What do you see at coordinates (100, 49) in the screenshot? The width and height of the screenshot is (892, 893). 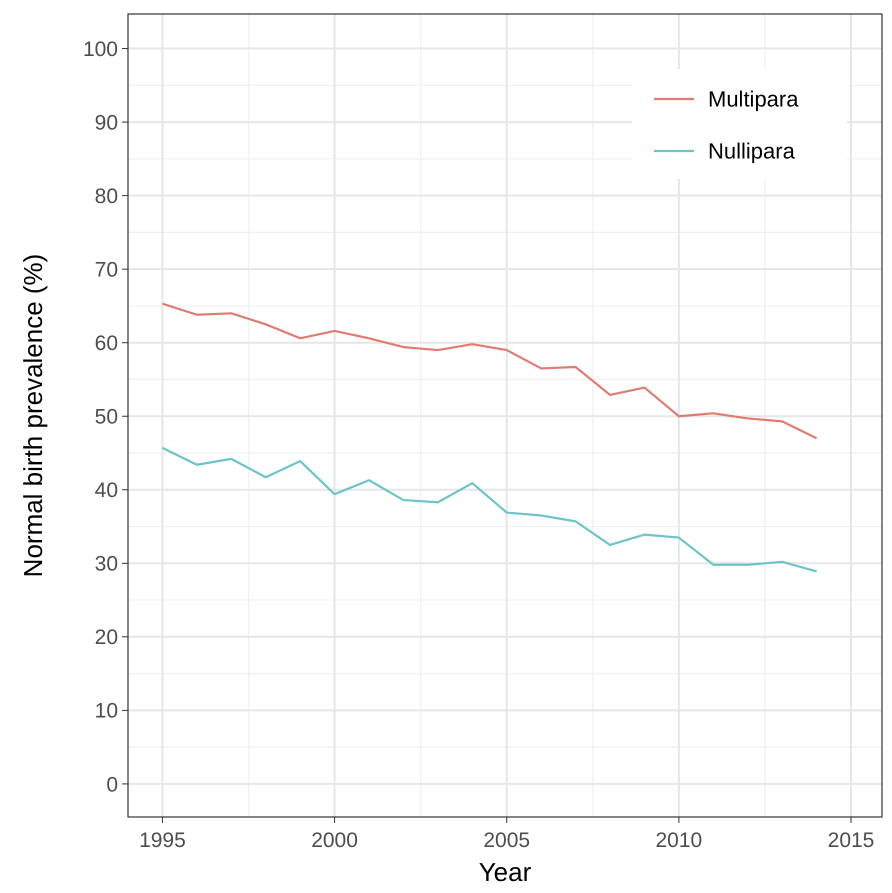 I see `y-tick-label: 100` at bounding box center [100, 49].